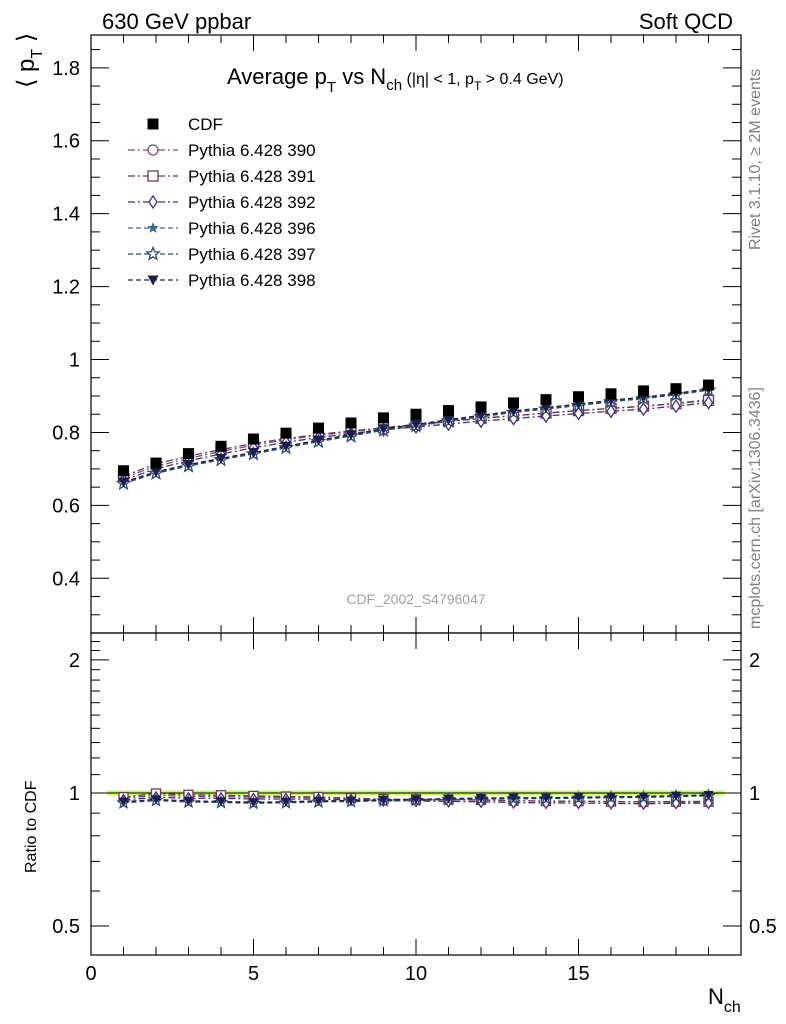 Image resolution: width=786 pixels, height=1024 pixels. What do you see at coordinates (252, 176) in the screenshot?
I see `legend-label-pythia-6-428-391: Pythia 6.428 391` at bounding box center [252, 176].